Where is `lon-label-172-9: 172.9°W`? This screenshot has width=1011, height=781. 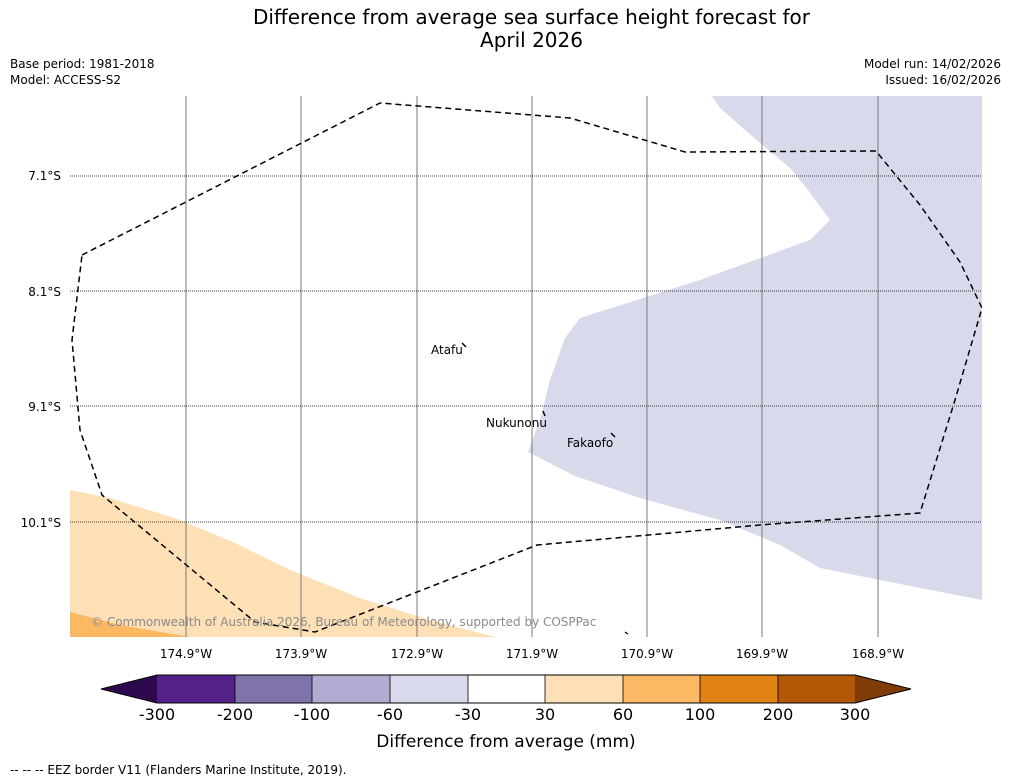
lon-label-172-9: 172.9°W is located at coordinates (417, 654).